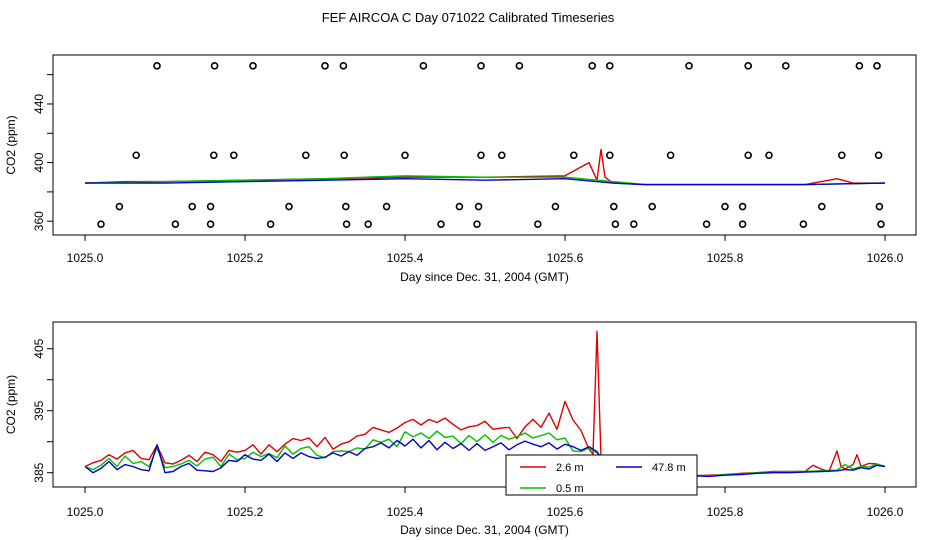  Describe the element at coordinates (39, 348) in the screenshot. I see `y-tick-label: 405` at that location.